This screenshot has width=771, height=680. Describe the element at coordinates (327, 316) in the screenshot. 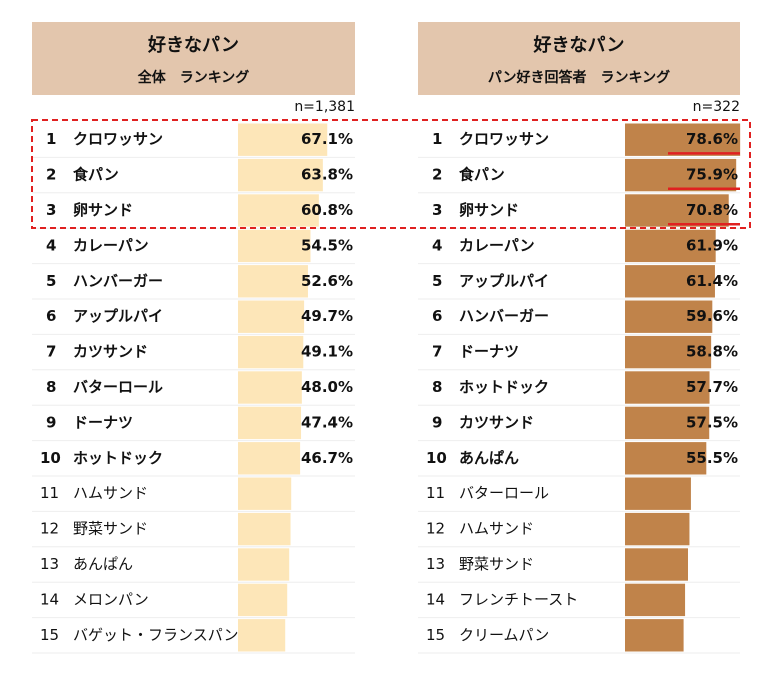

I see `value-label: 49.7%` at that location.